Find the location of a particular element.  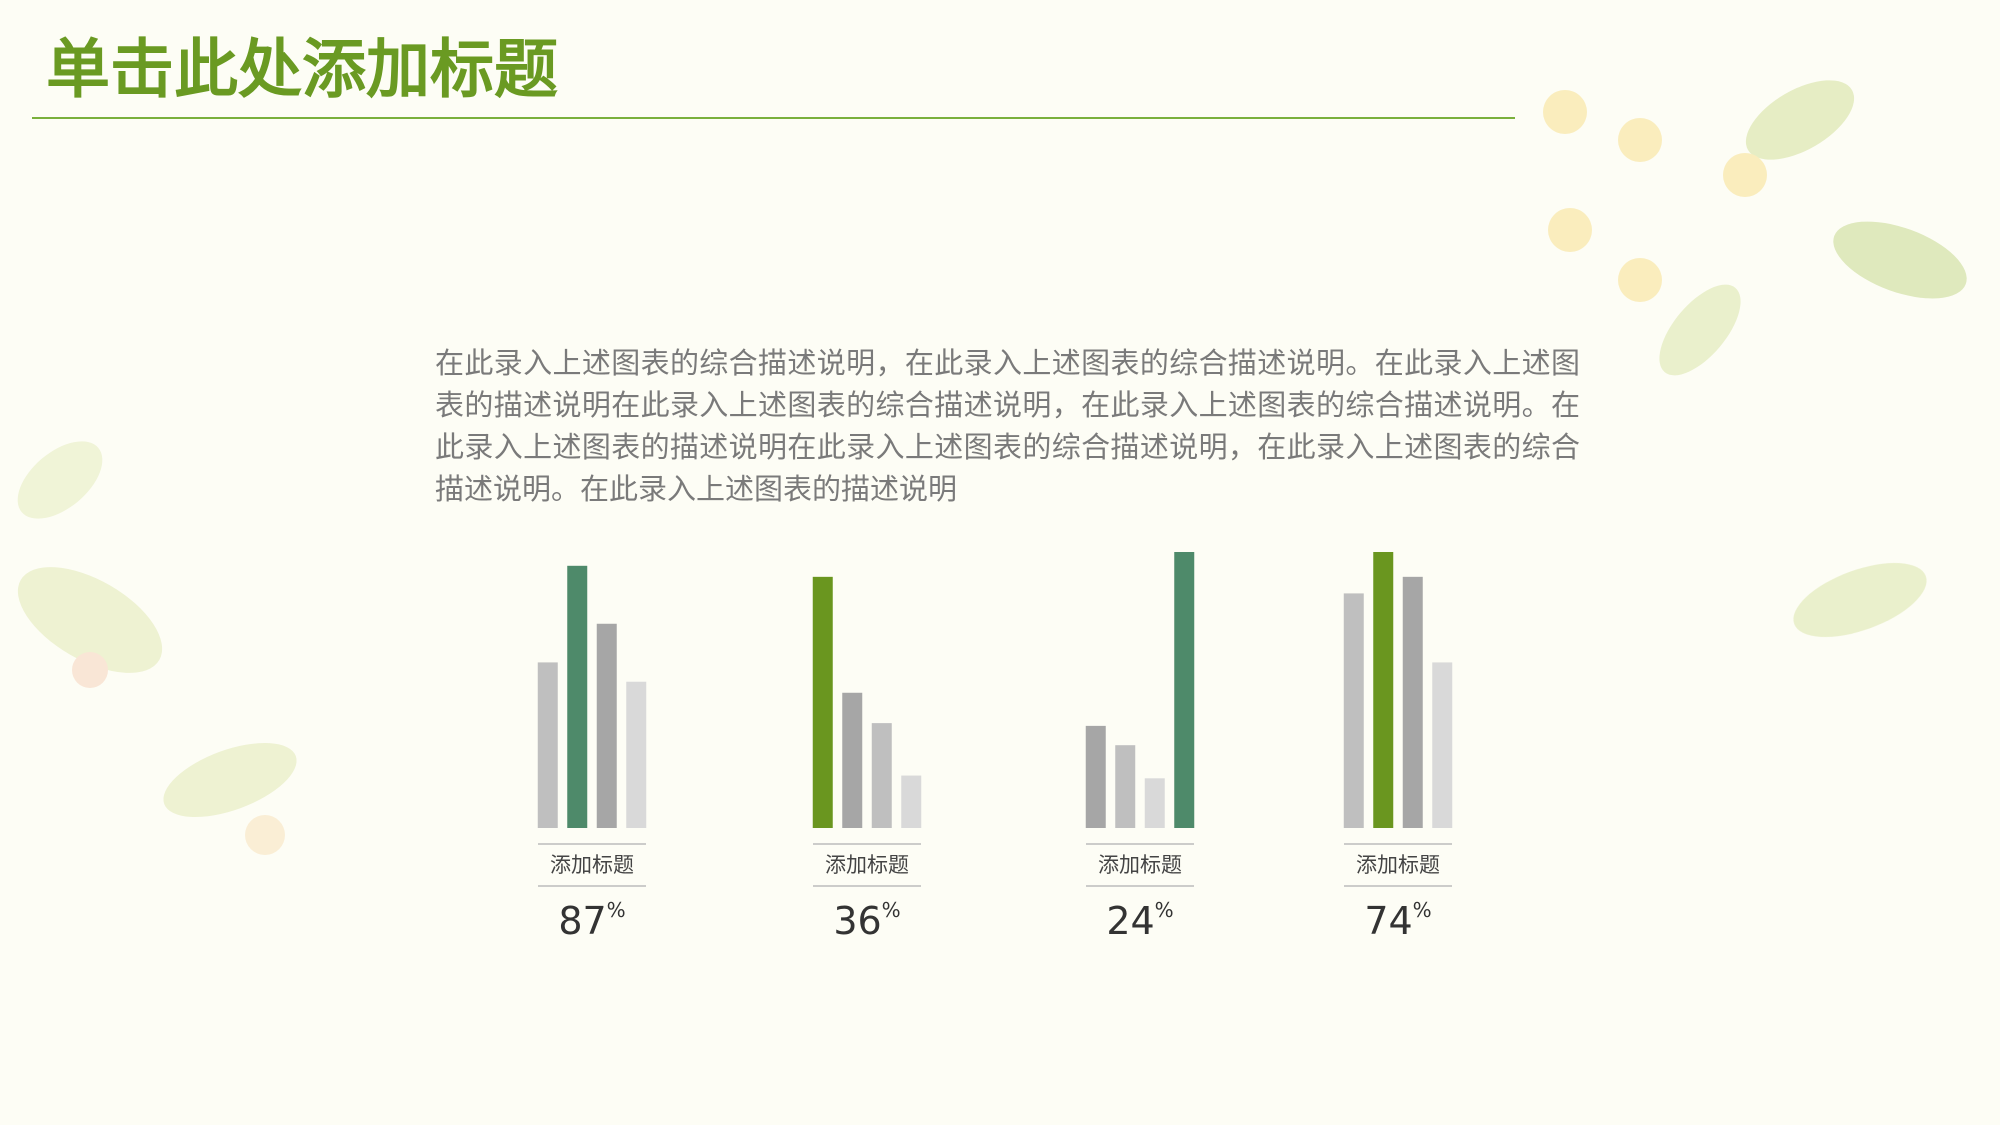

percent-value: 87% is located at coordinates (591, 920).